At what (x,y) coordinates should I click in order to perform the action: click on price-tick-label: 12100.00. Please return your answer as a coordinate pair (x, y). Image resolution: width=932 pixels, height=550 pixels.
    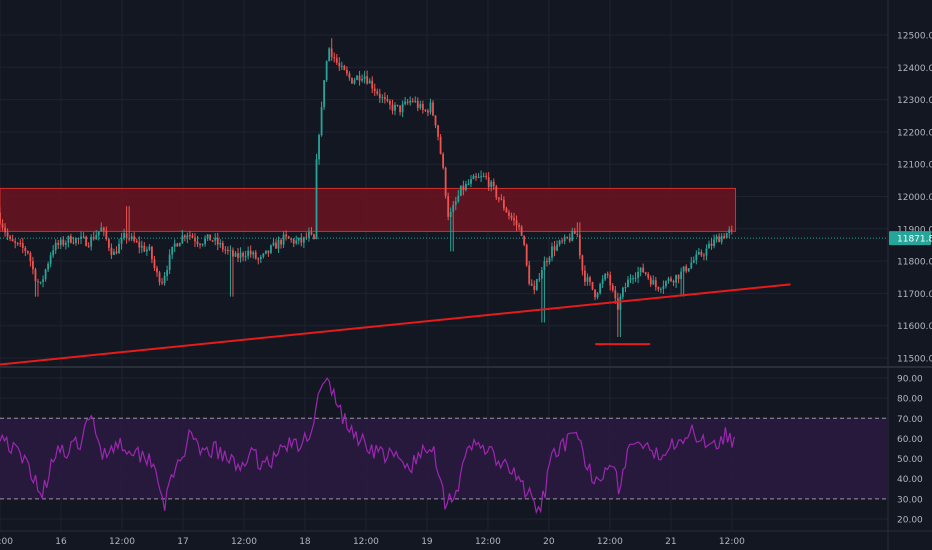
    Looking at the image, I should click on (914, 166).